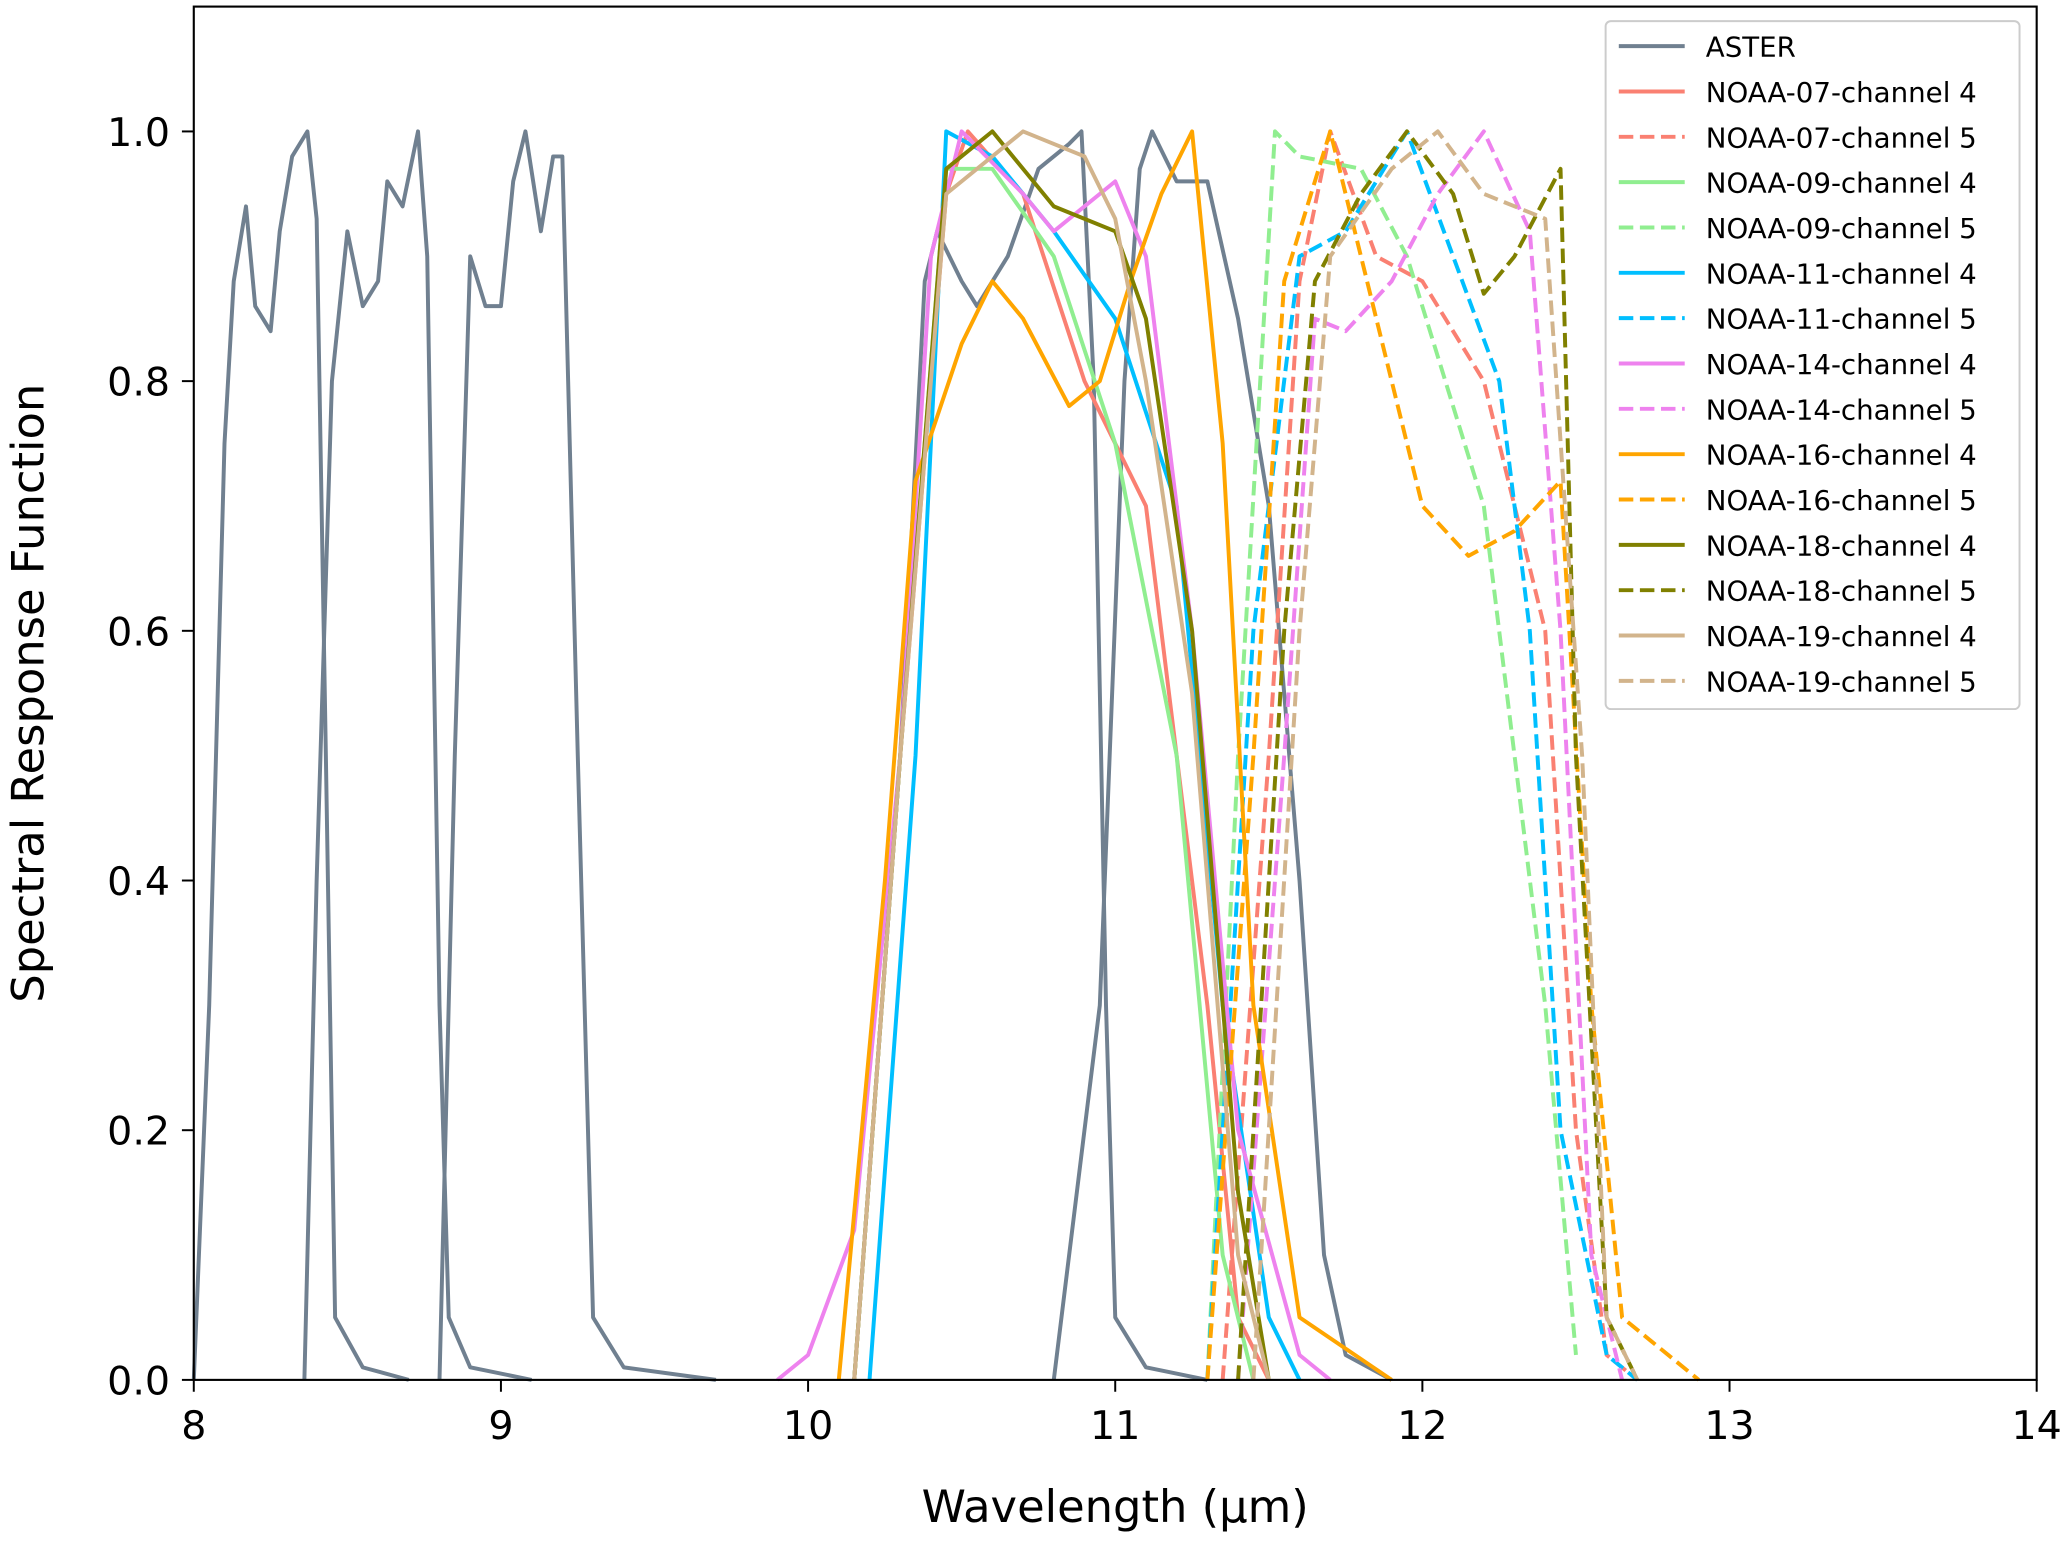 This screenshot has height=1542, width=2067. What do you see at coordinates (1841, 364) in the screenshot?
I see `legend-label: NOAA-14-channel 4` at bounding box center [1841, 364].